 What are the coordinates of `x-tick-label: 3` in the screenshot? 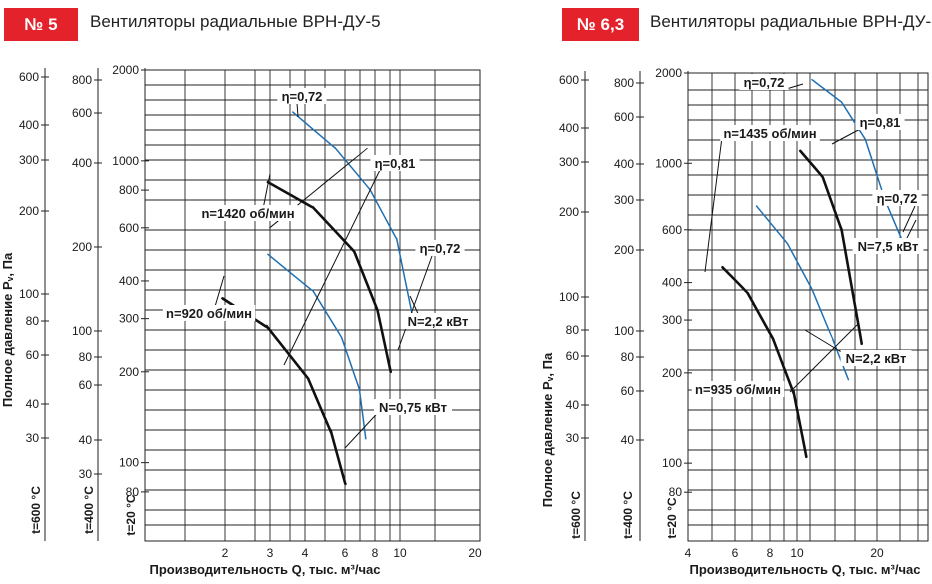 It's located at (270, 553).